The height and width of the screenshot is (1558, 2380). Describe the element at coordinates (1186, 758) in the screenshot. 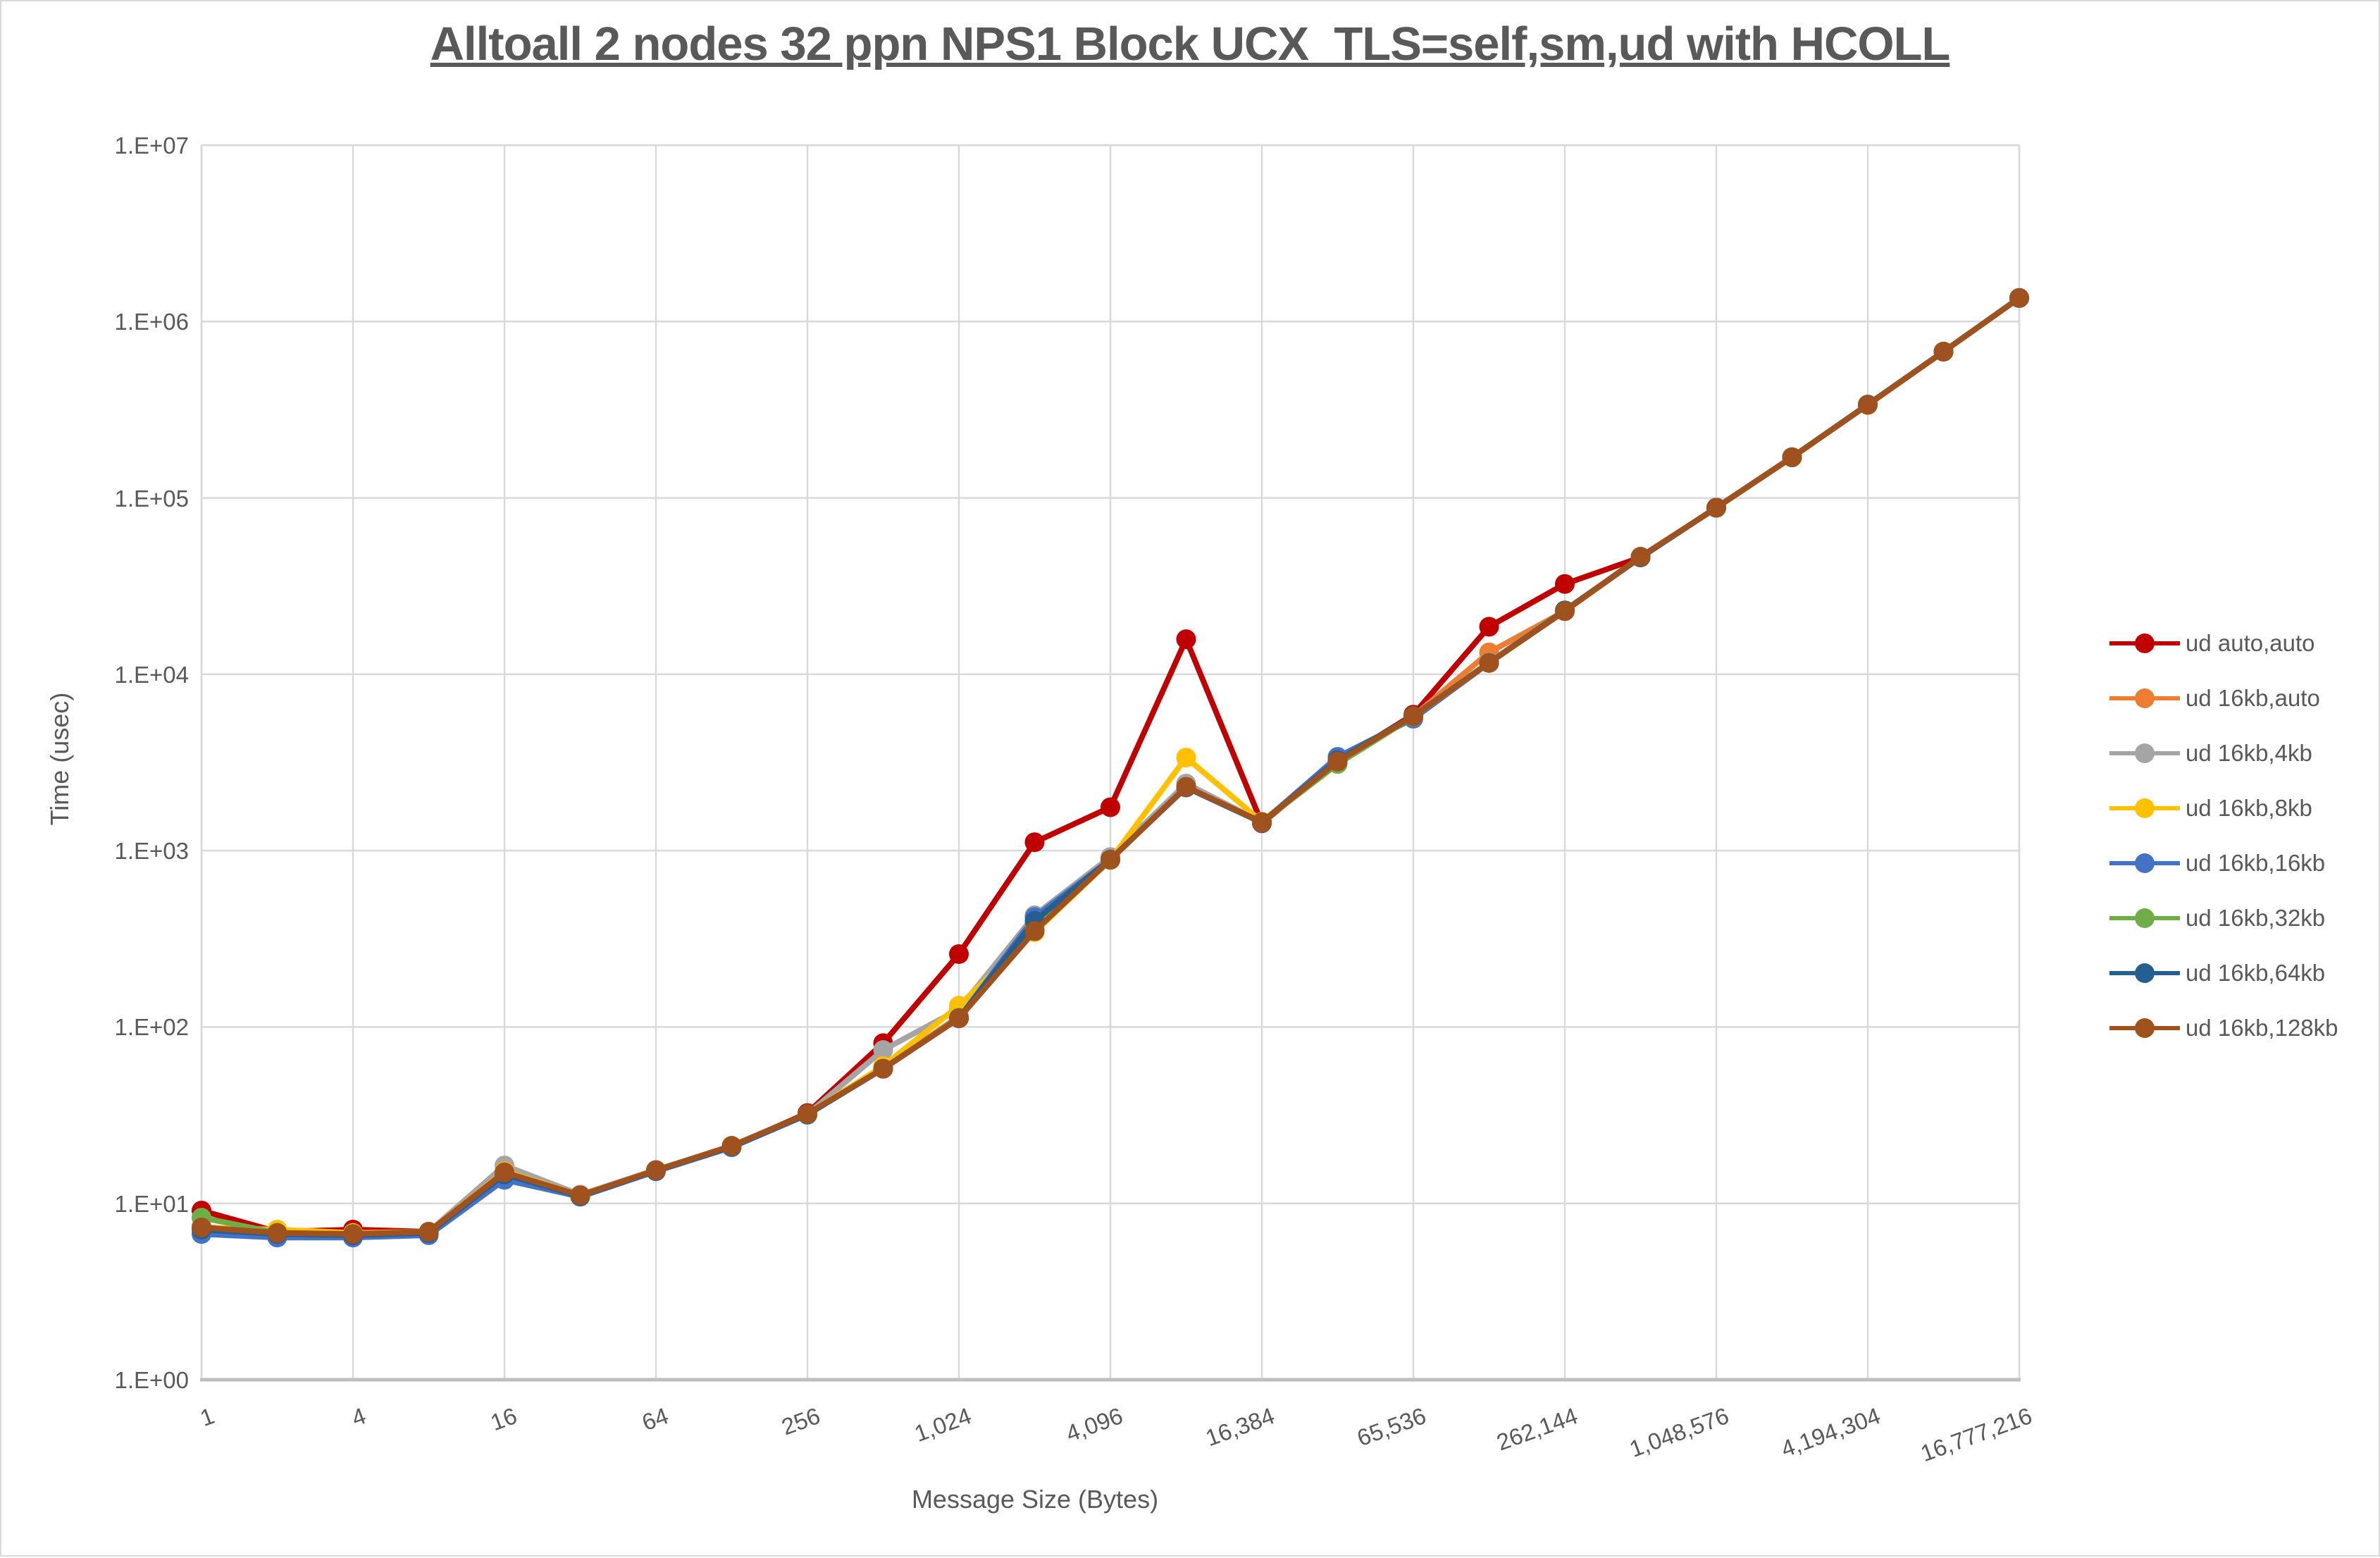

I see `data-point-ud-16kb-8kb` at that location.